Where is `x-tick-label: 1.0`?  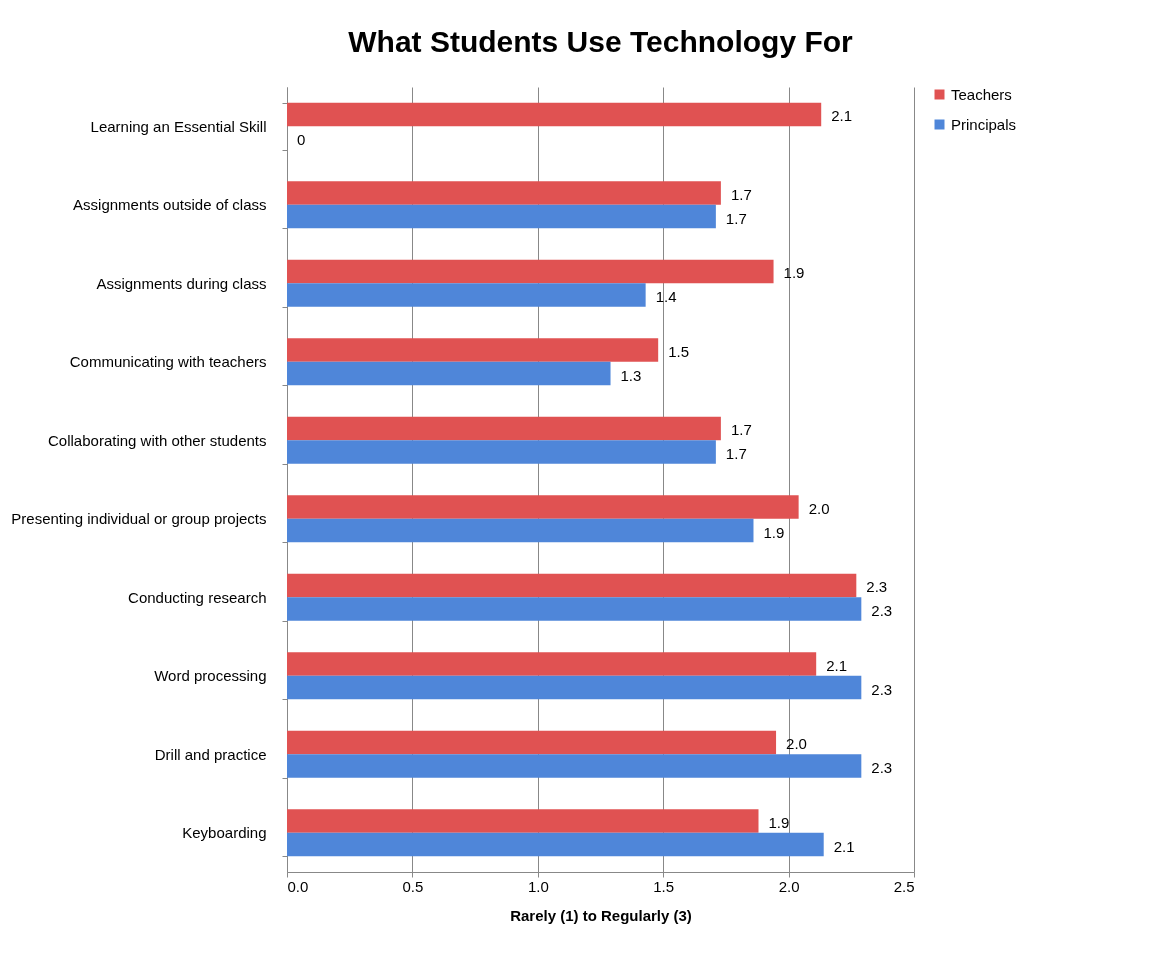 x-tick-label: 1.0 is located at coordinates (538, 886).